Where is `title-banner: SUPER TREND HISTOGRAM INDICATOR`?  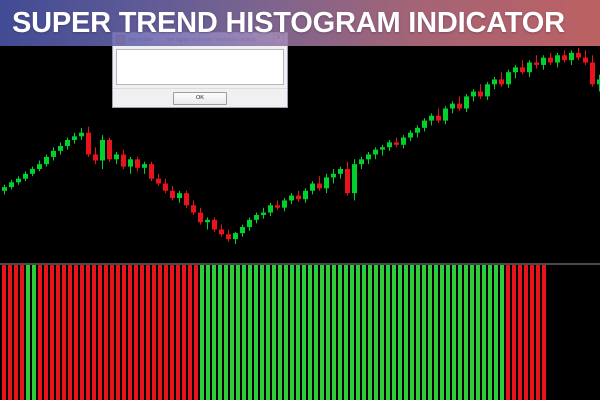
title-banner: SUPER TREND HISTOGRAM INDICATOR is located at coordinates (300, 23).